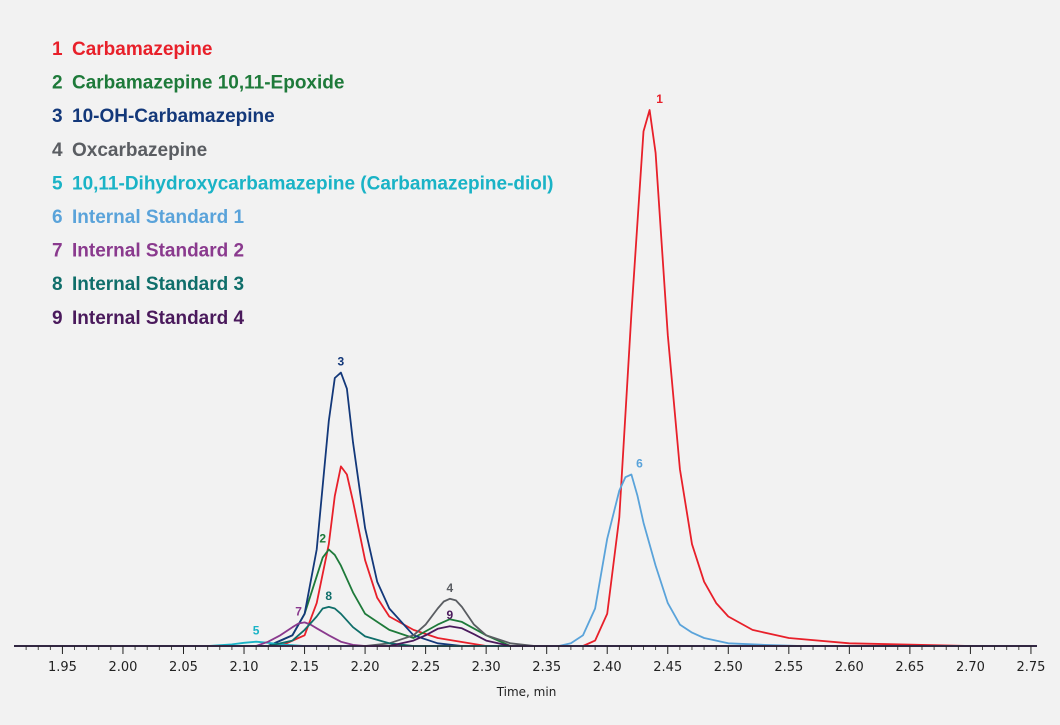 The image size is (1060, 725). Describe the element at coordinates (158, 318) in the screenshot. I see `legend-label-9: Internal Standard 4` at that location.